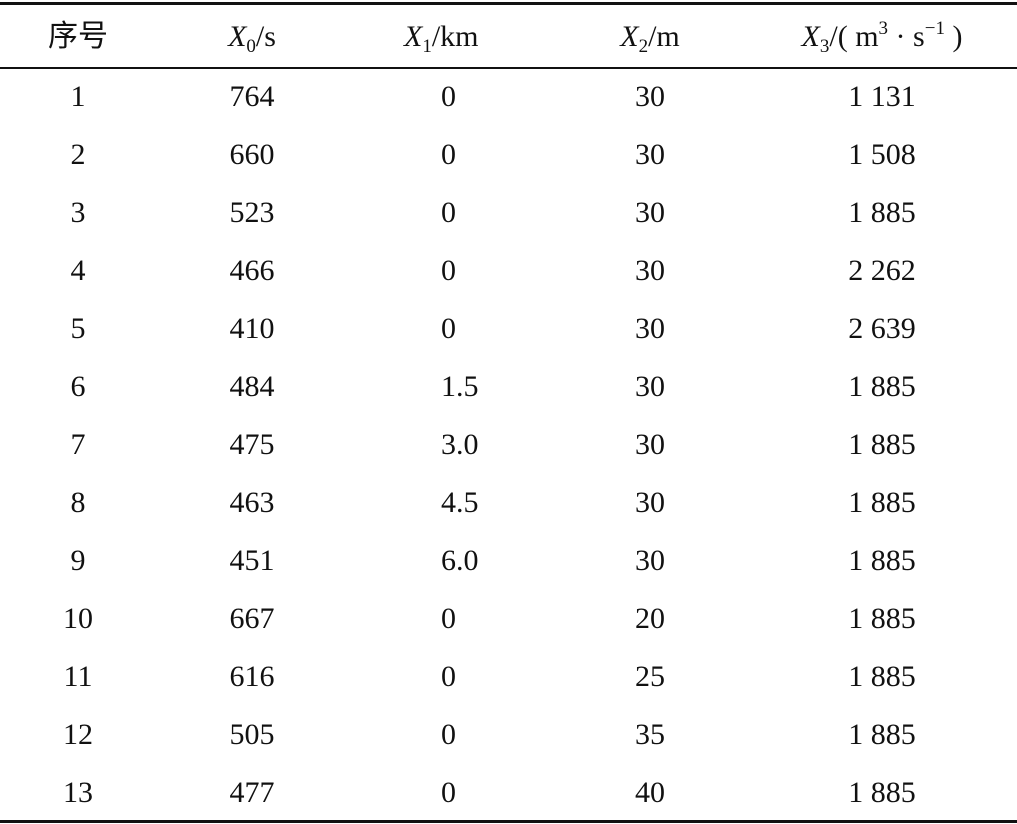  What do you see at coordinates (78, 560) in the screenshot?
I see `table-cell: 9` at bounding box center [78, 560].